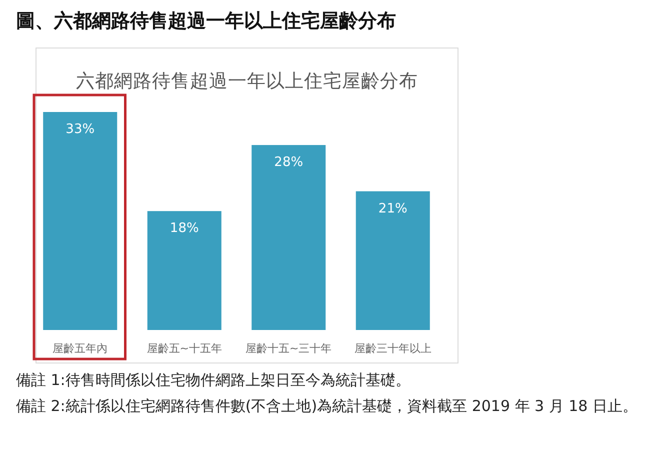 This screenshot has width=670, height=460. What do you see at coordinates (289, 348) in the screenshot?
I see `x-tick-label: 屋齡十五~三十年` at bounding box center [289, 348].